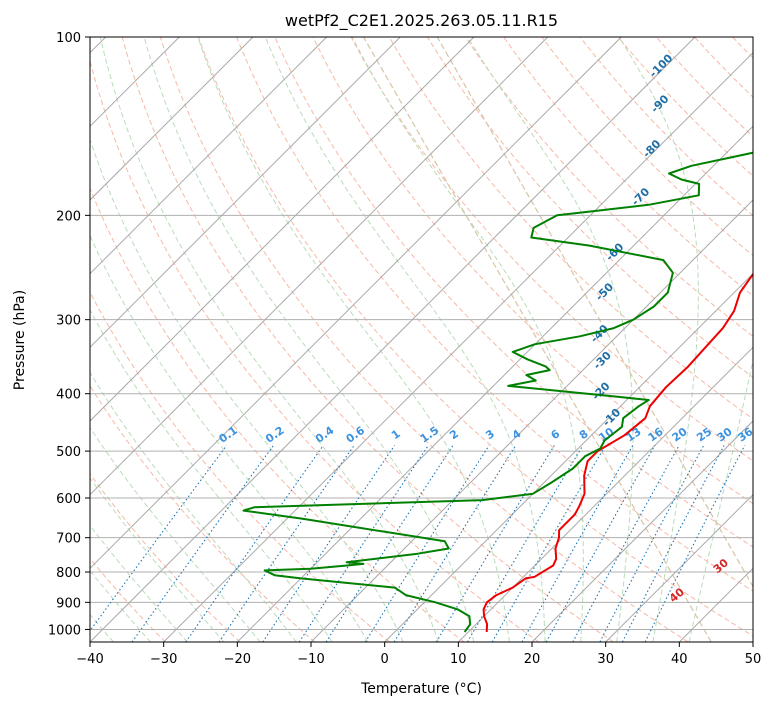 Image resolution: width=775 pixels, height=708 pixels. What do you see at coordinates (458, 659) in the screenshot?
I see `x-tick-label: 10` at bounding box center [458, 659].